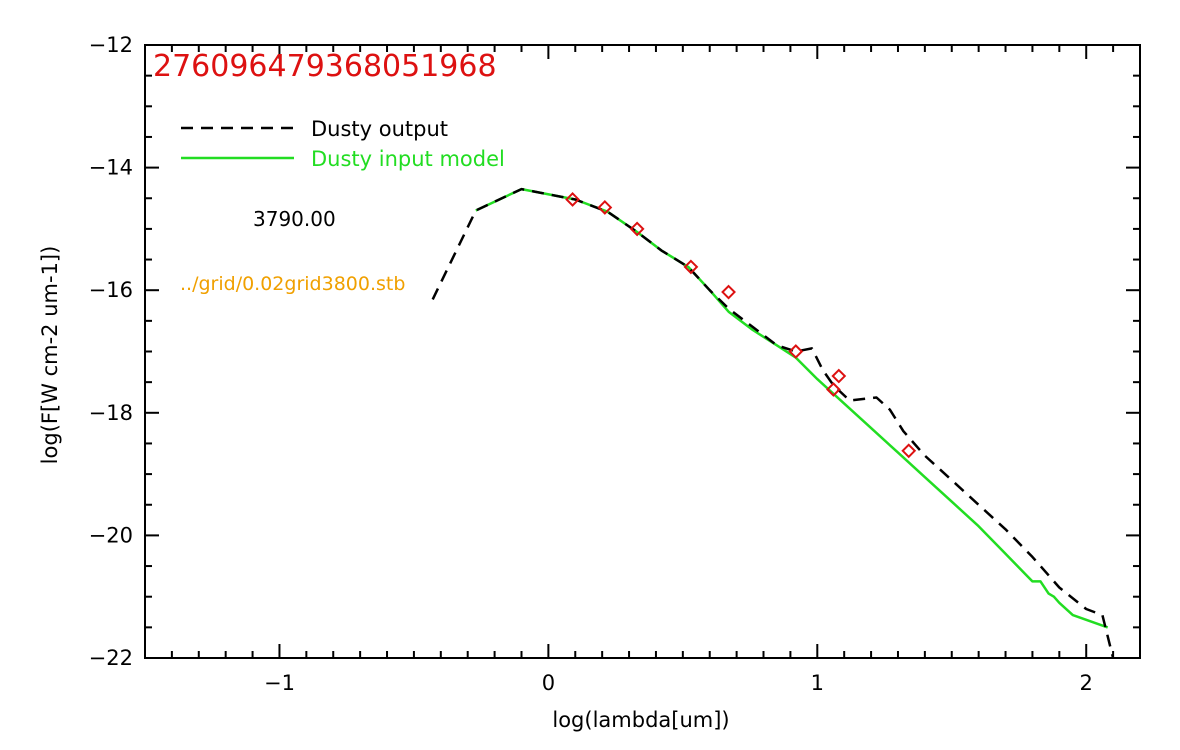 The width and height of the screenshot is (1180, 750). What do you see at coordinates (325, 66) in the screenshot?
I see `chart-title: 276096479368051968` at bounding box center [325, 66].